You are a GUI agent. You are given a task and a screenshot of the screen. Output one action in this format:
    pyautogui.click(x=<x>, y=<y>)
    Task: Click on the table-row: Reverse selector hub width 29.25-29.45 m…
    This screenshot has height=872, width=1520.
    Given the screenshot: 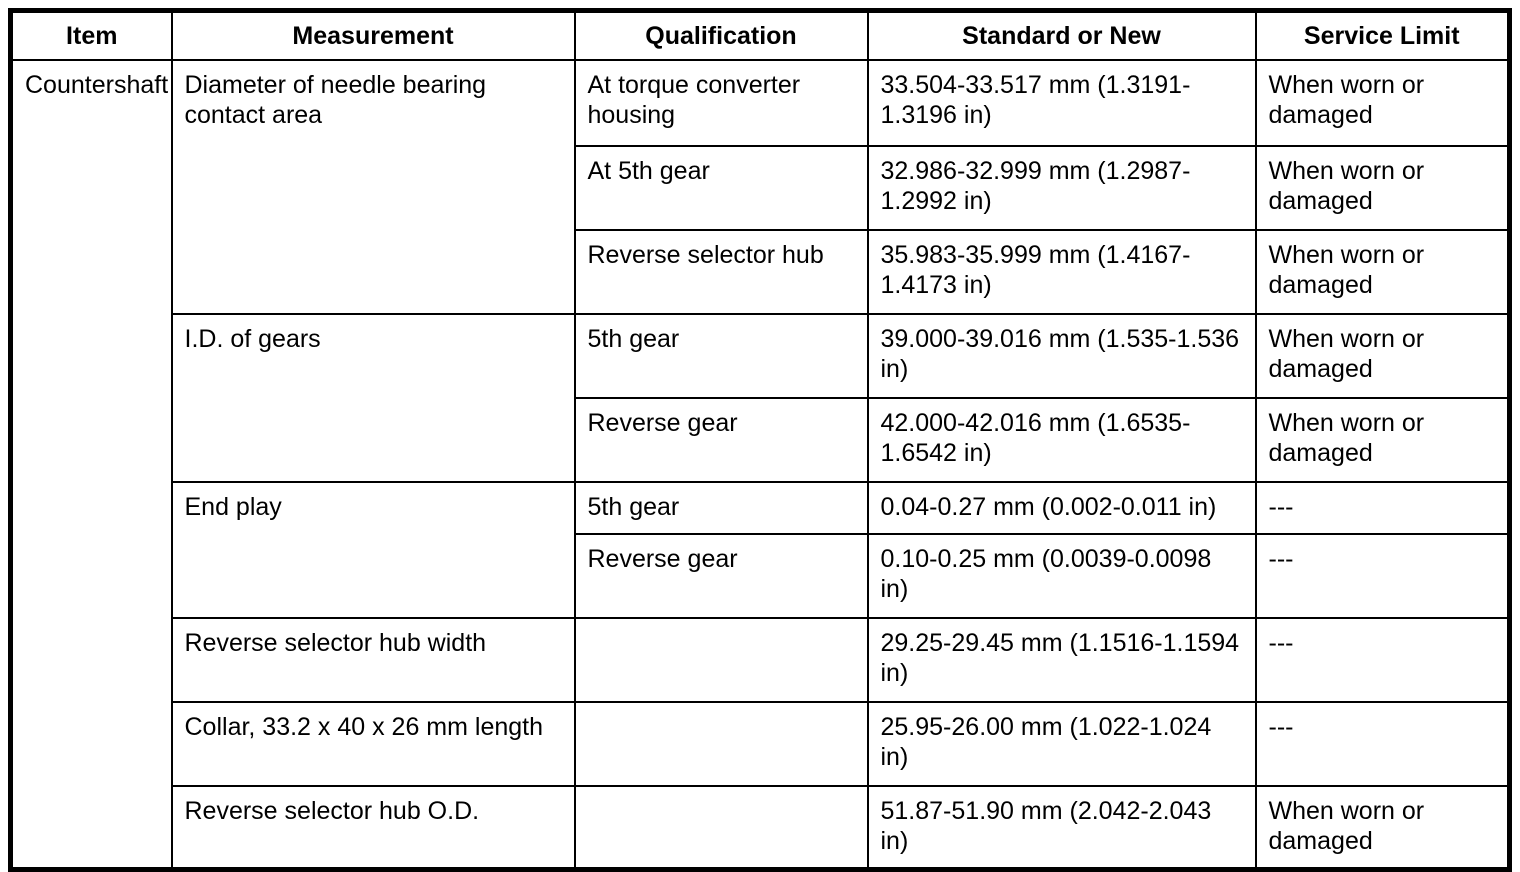 What is the action you would take?
    pyautogui.click(x=761, y=659)
    